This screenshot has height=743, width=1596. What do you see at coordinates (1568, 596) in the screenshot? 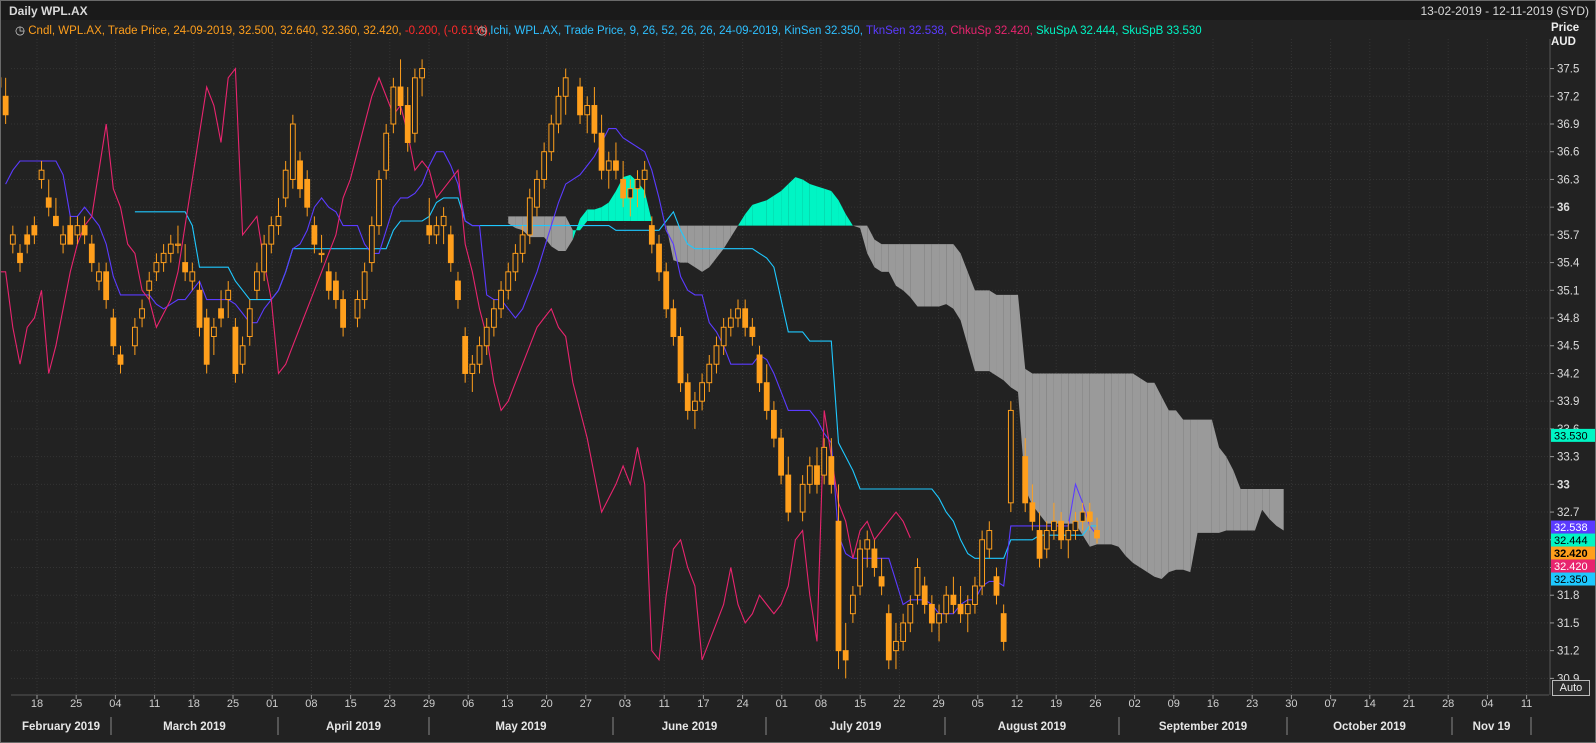
I see `price-tick-label: 31.8` at bounding box center [1568, 596].